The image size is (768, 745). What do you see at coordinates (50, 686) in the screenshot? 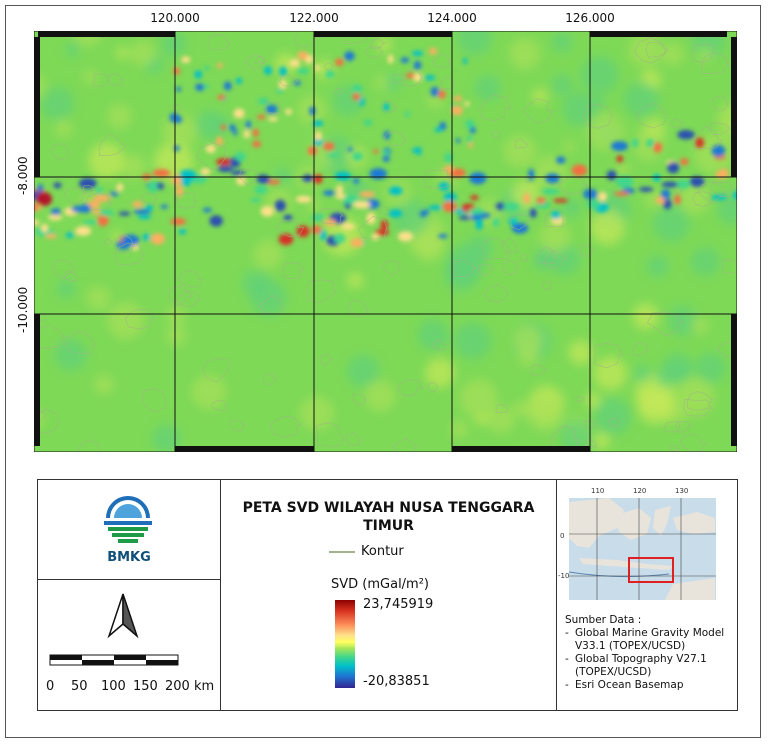
I see `scale-label-0: 0` at bounding box center [50, 686].